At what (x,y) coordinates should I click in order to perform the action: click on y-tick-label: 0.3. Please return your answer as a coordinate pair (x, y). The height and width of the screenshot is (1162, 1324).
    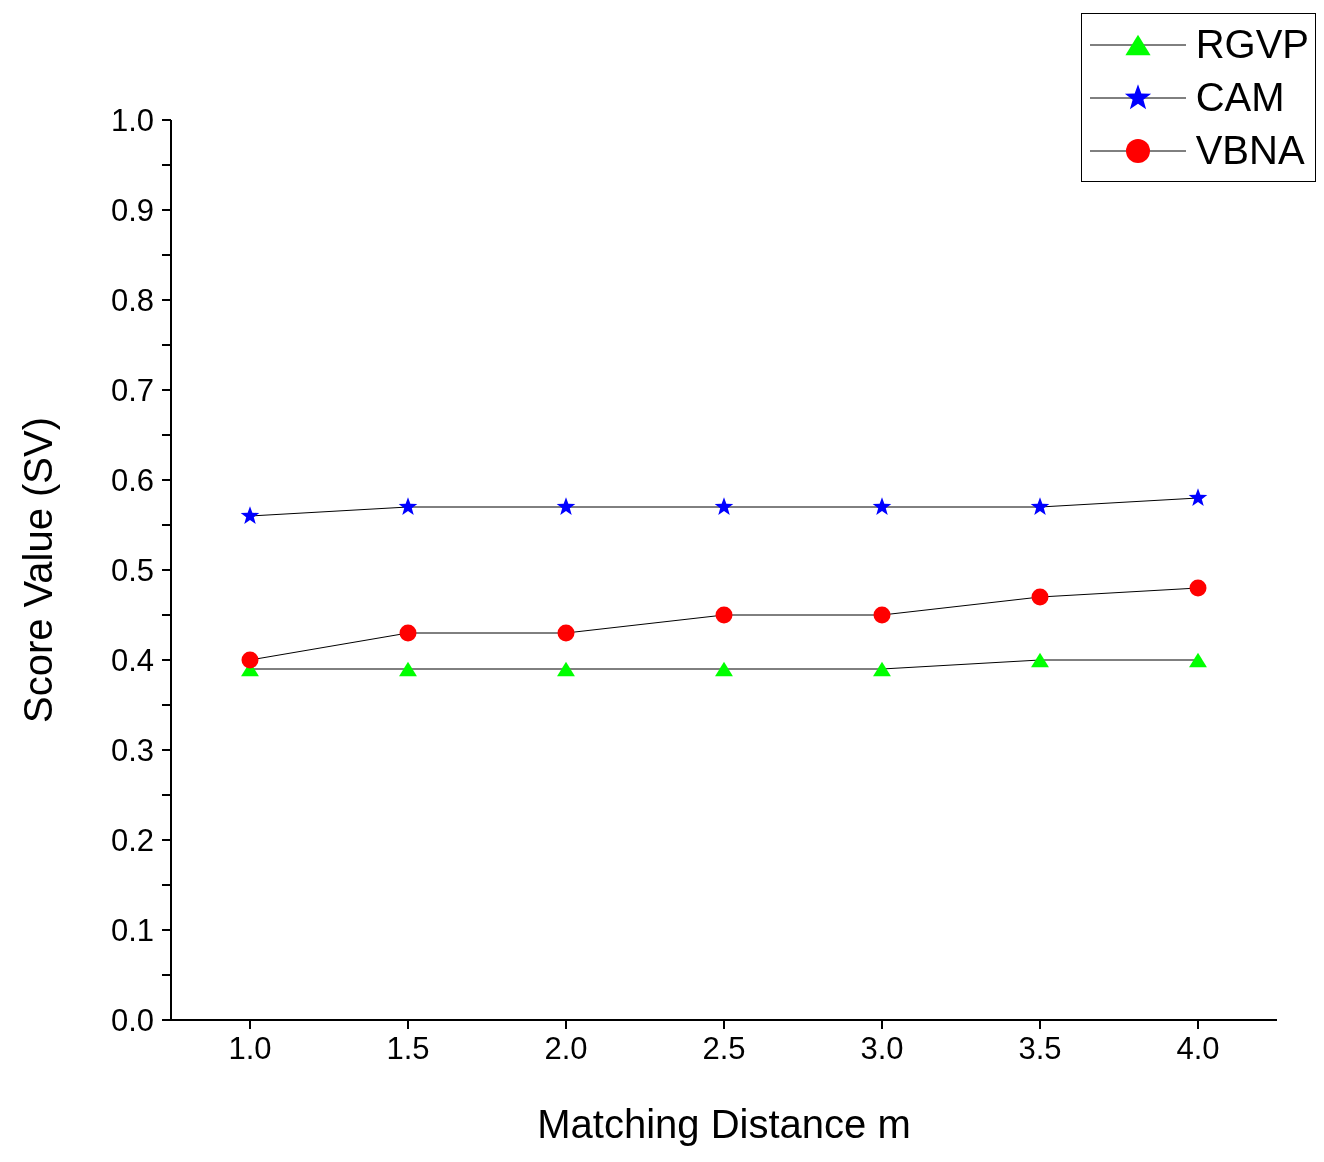
    Looking at the image, I should click on (132, 751).